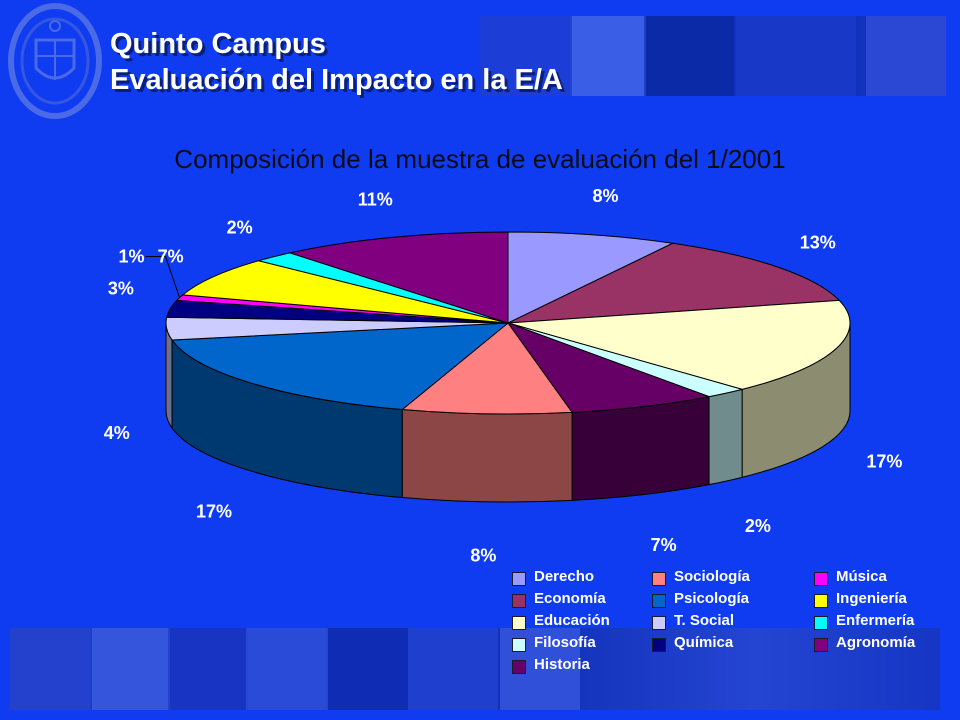  I want to click on pie-label-m-sica: 1%, so click(132, 256).